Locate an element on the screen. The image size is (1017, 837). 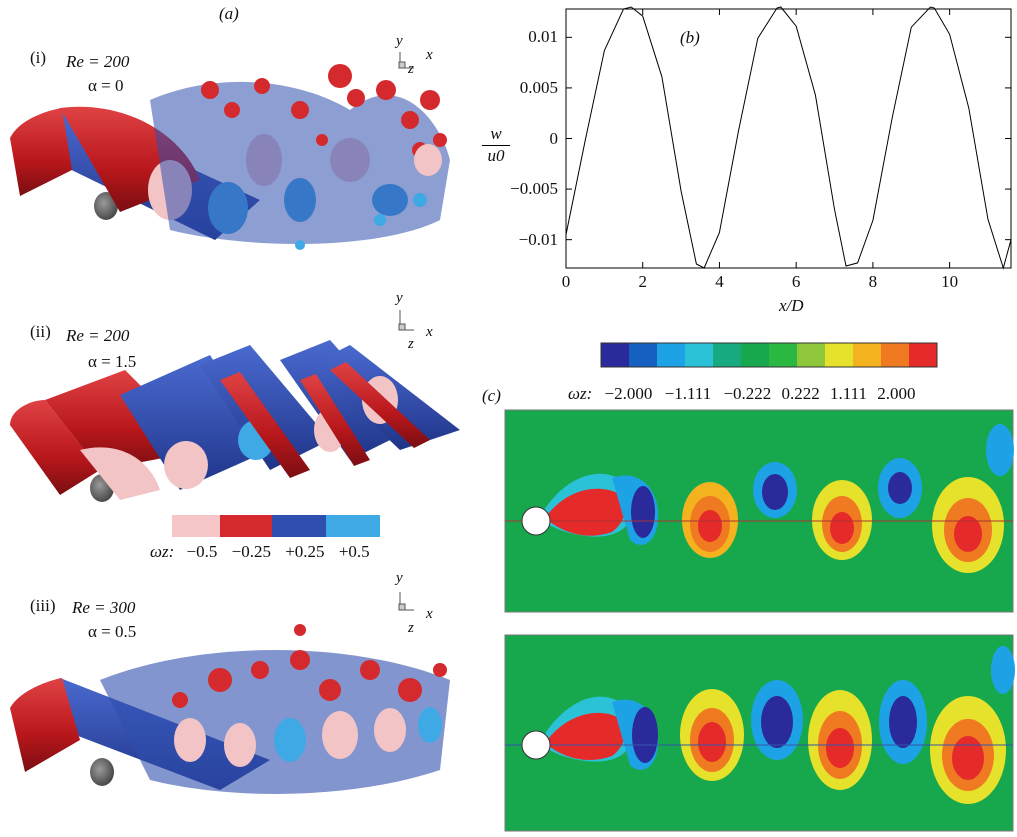
plot-frame is located at coordinates (788, 138).